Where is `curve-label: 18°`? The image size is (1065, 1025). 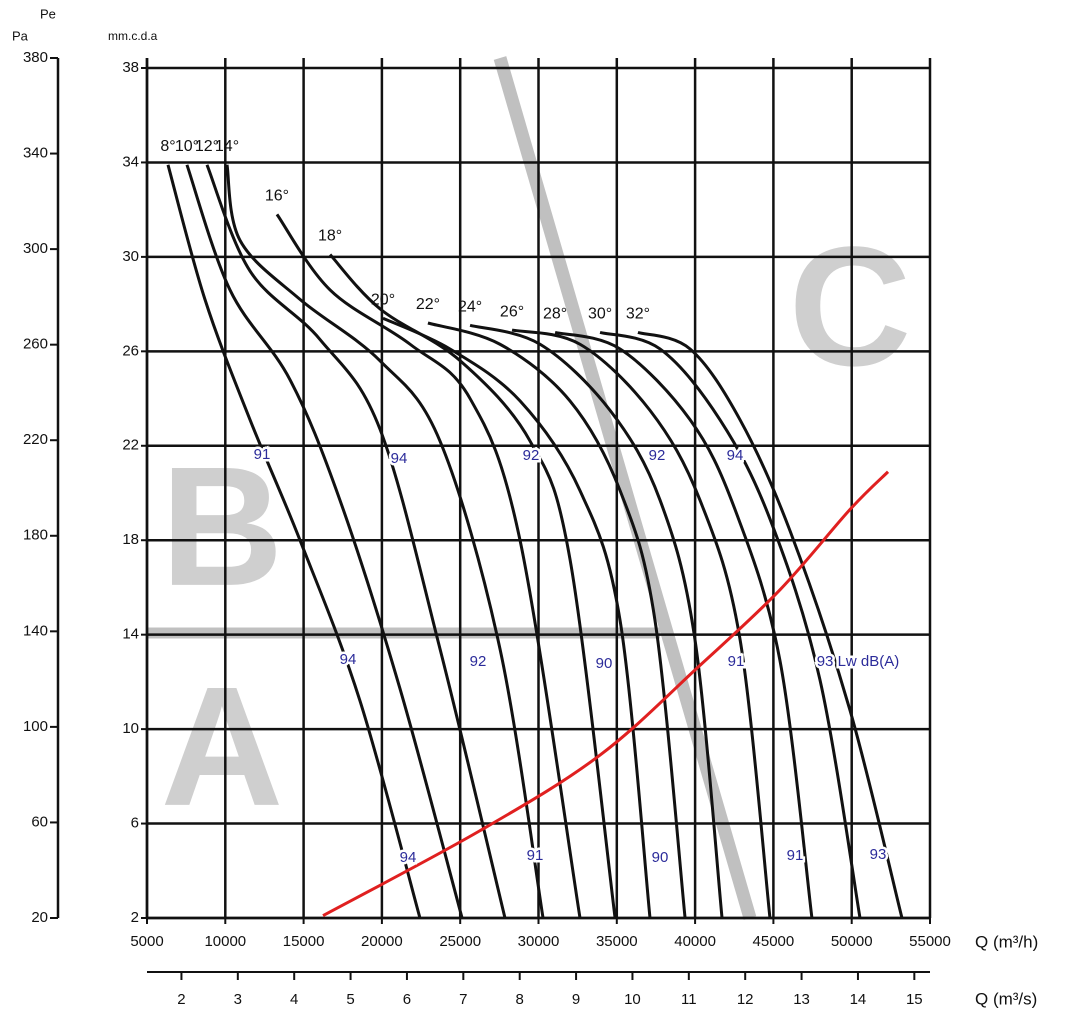
curve-label: 18° is located at coordinates (330, 236).